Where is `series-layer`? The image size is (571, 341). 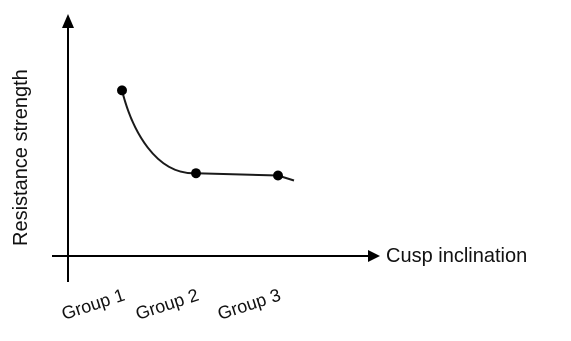 series-layer is located at coordinates (206, 133).